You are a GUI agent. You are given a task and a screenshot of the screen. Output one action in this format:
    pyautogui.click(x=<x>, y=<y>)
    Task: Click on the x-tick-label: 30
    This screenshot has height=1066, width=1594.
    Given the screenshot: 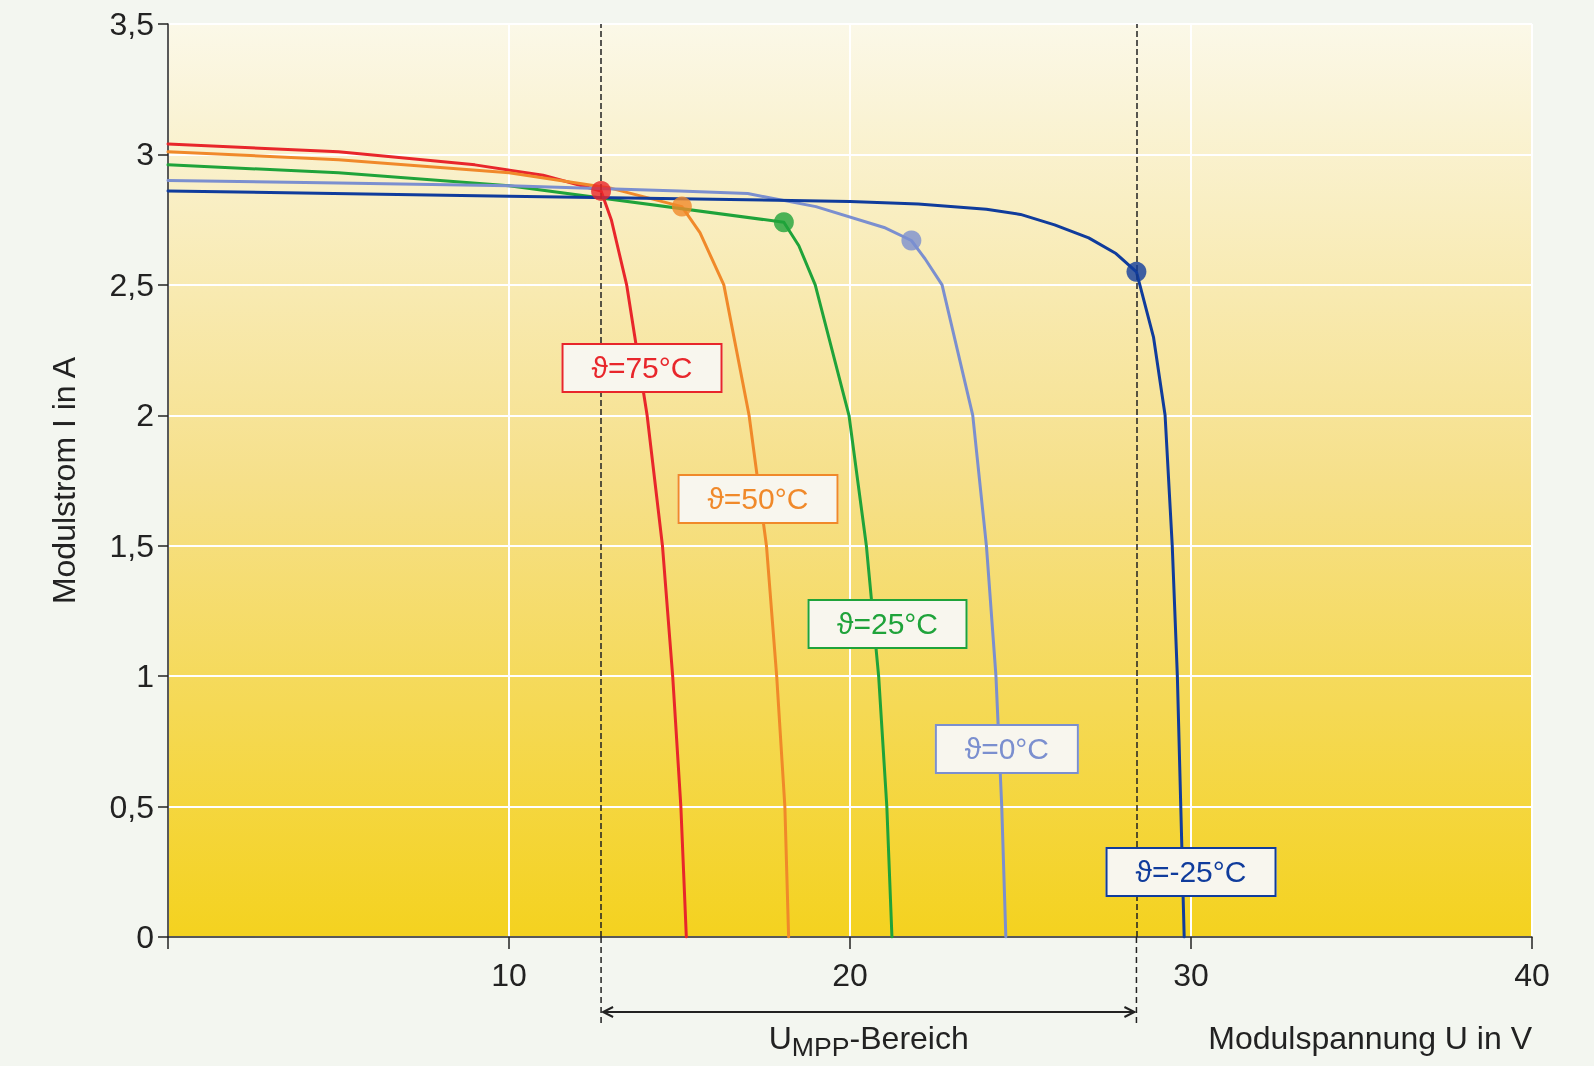 What is the action you would take?
    pyautogui.click(x=1191, y=975)
    